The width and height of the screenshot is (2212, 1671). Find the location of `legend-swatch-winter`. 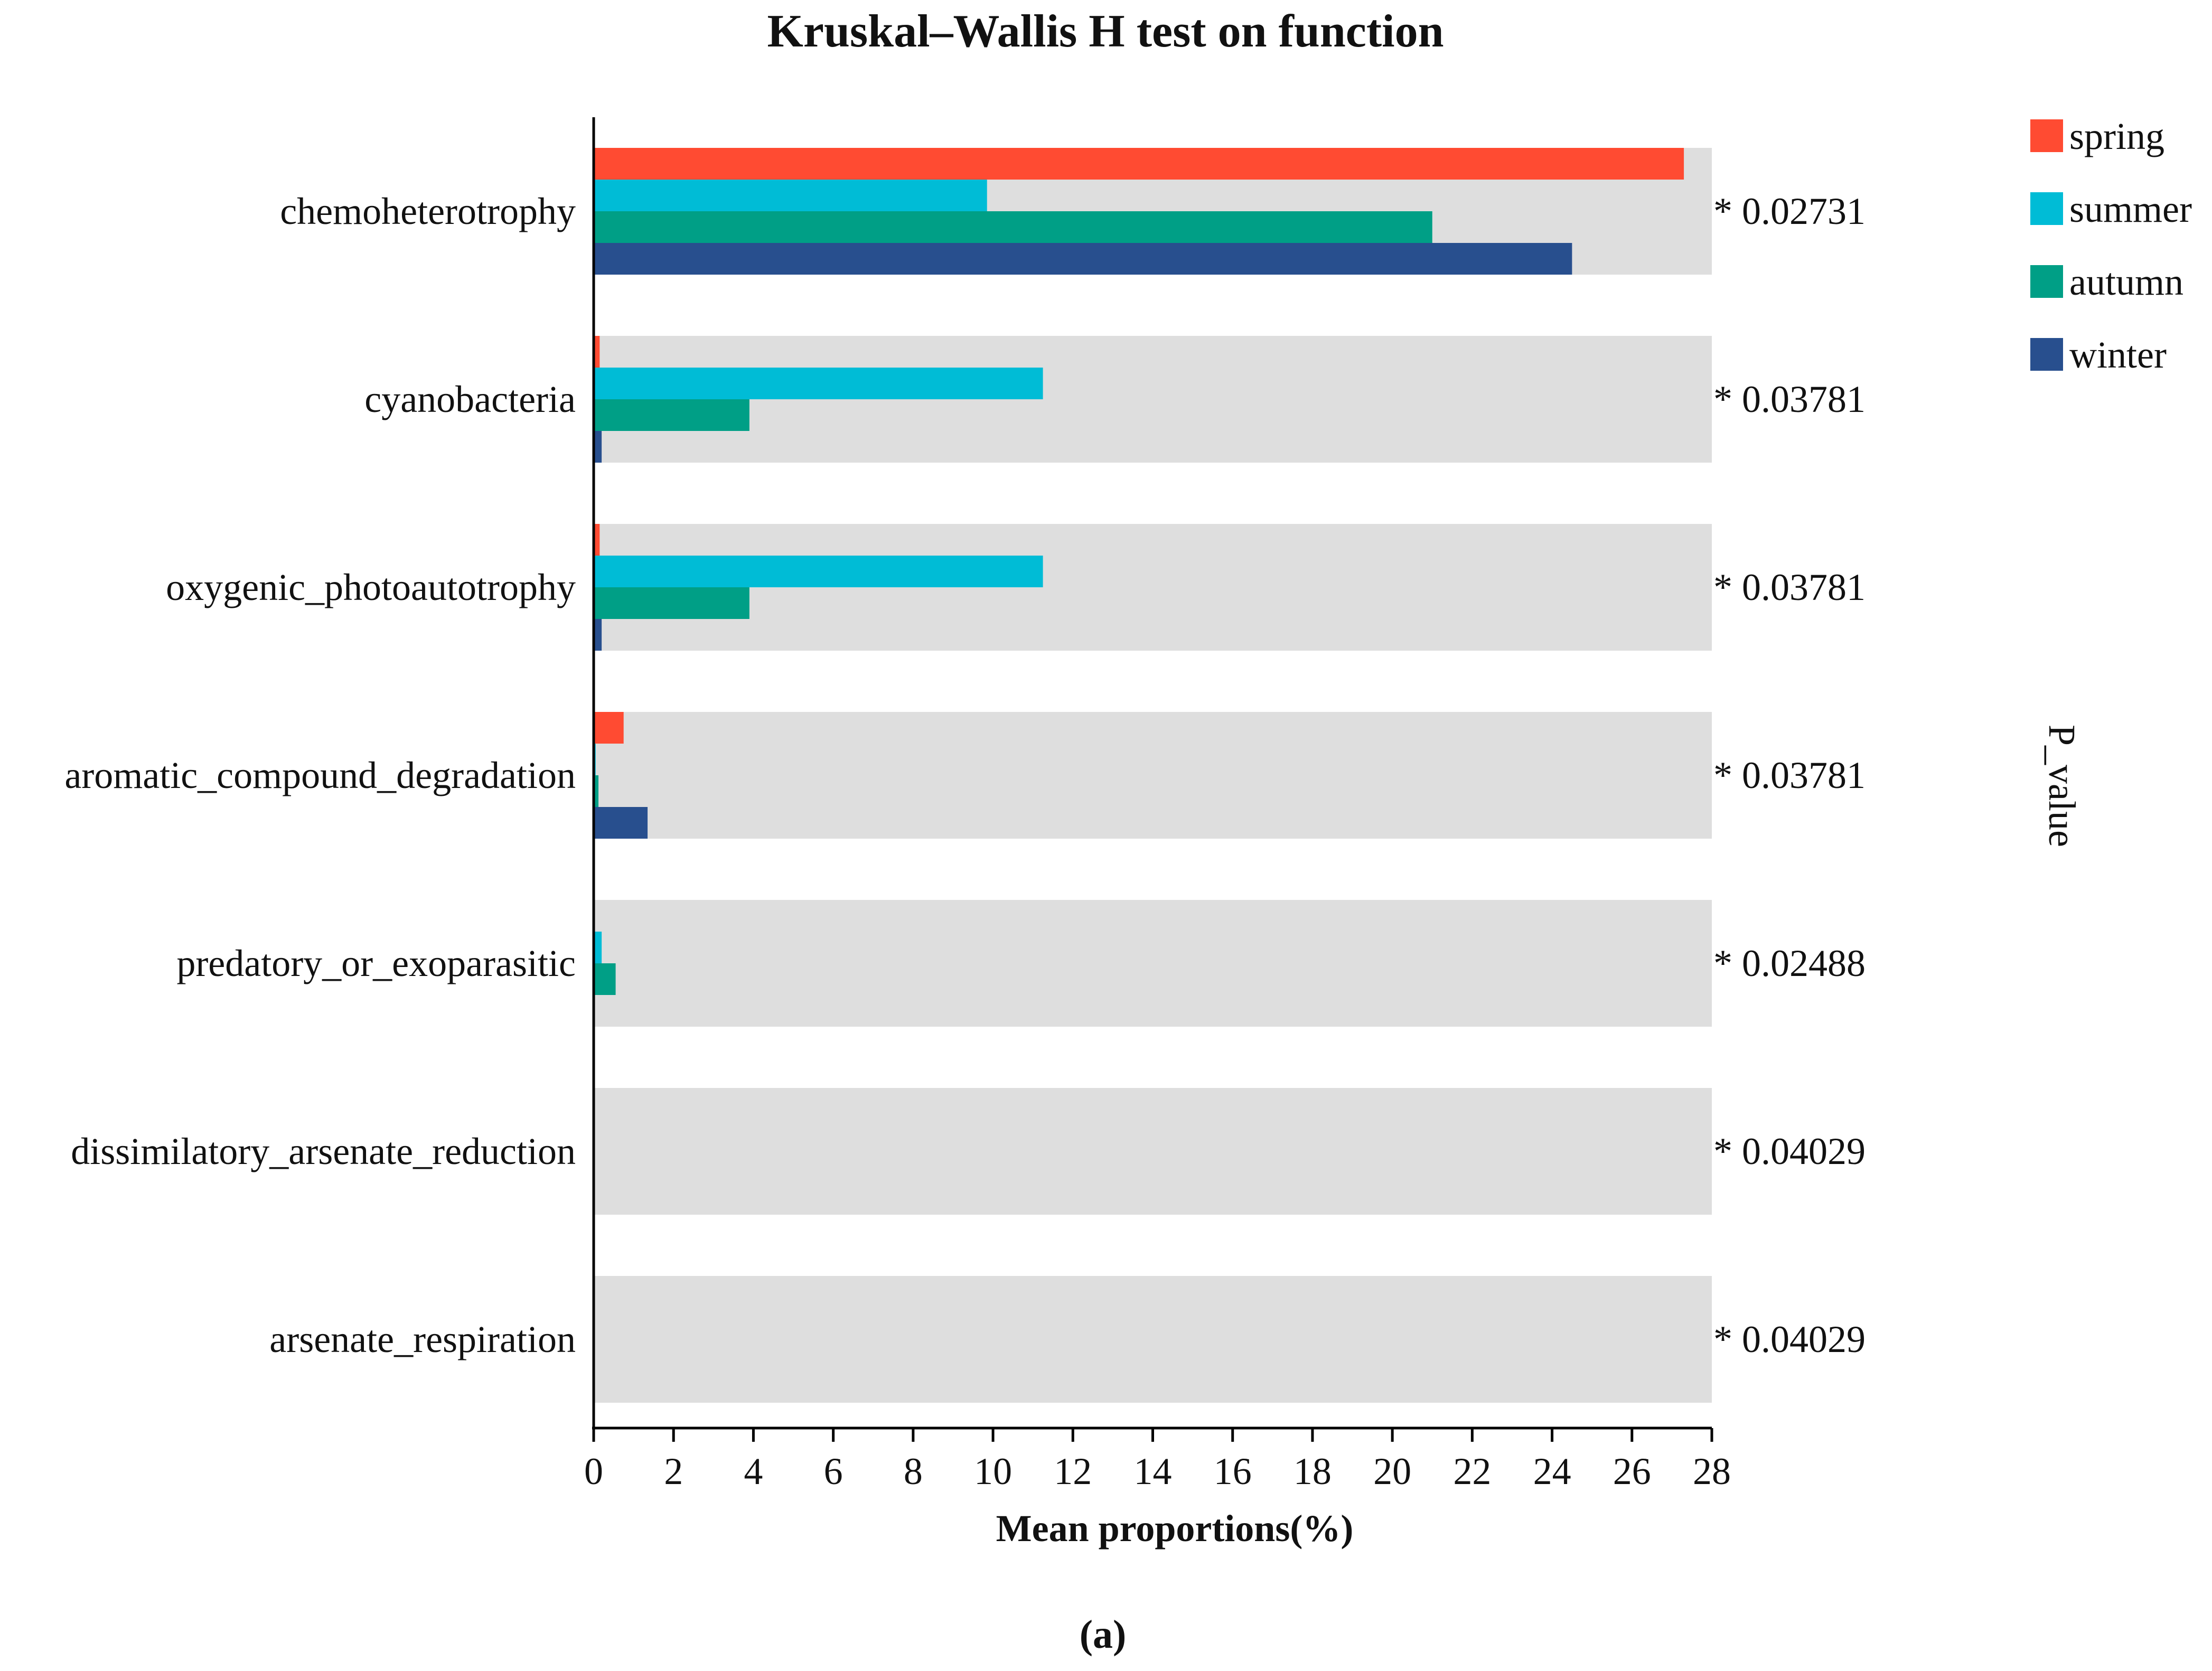

legend-swatch-winter is located at coordinates (2046, 355).